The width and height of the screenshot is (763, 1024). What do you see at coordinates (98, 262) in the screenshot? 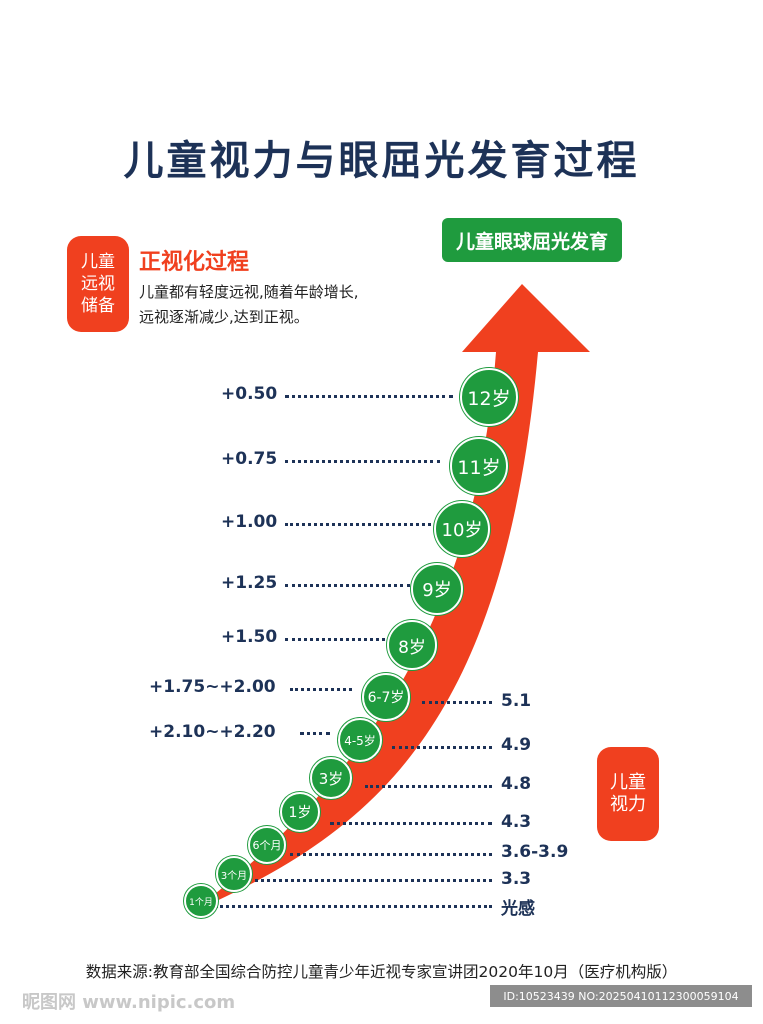
I see `hyperopia-reserve-line-1: 儿童` at bounding box center [98, 262].